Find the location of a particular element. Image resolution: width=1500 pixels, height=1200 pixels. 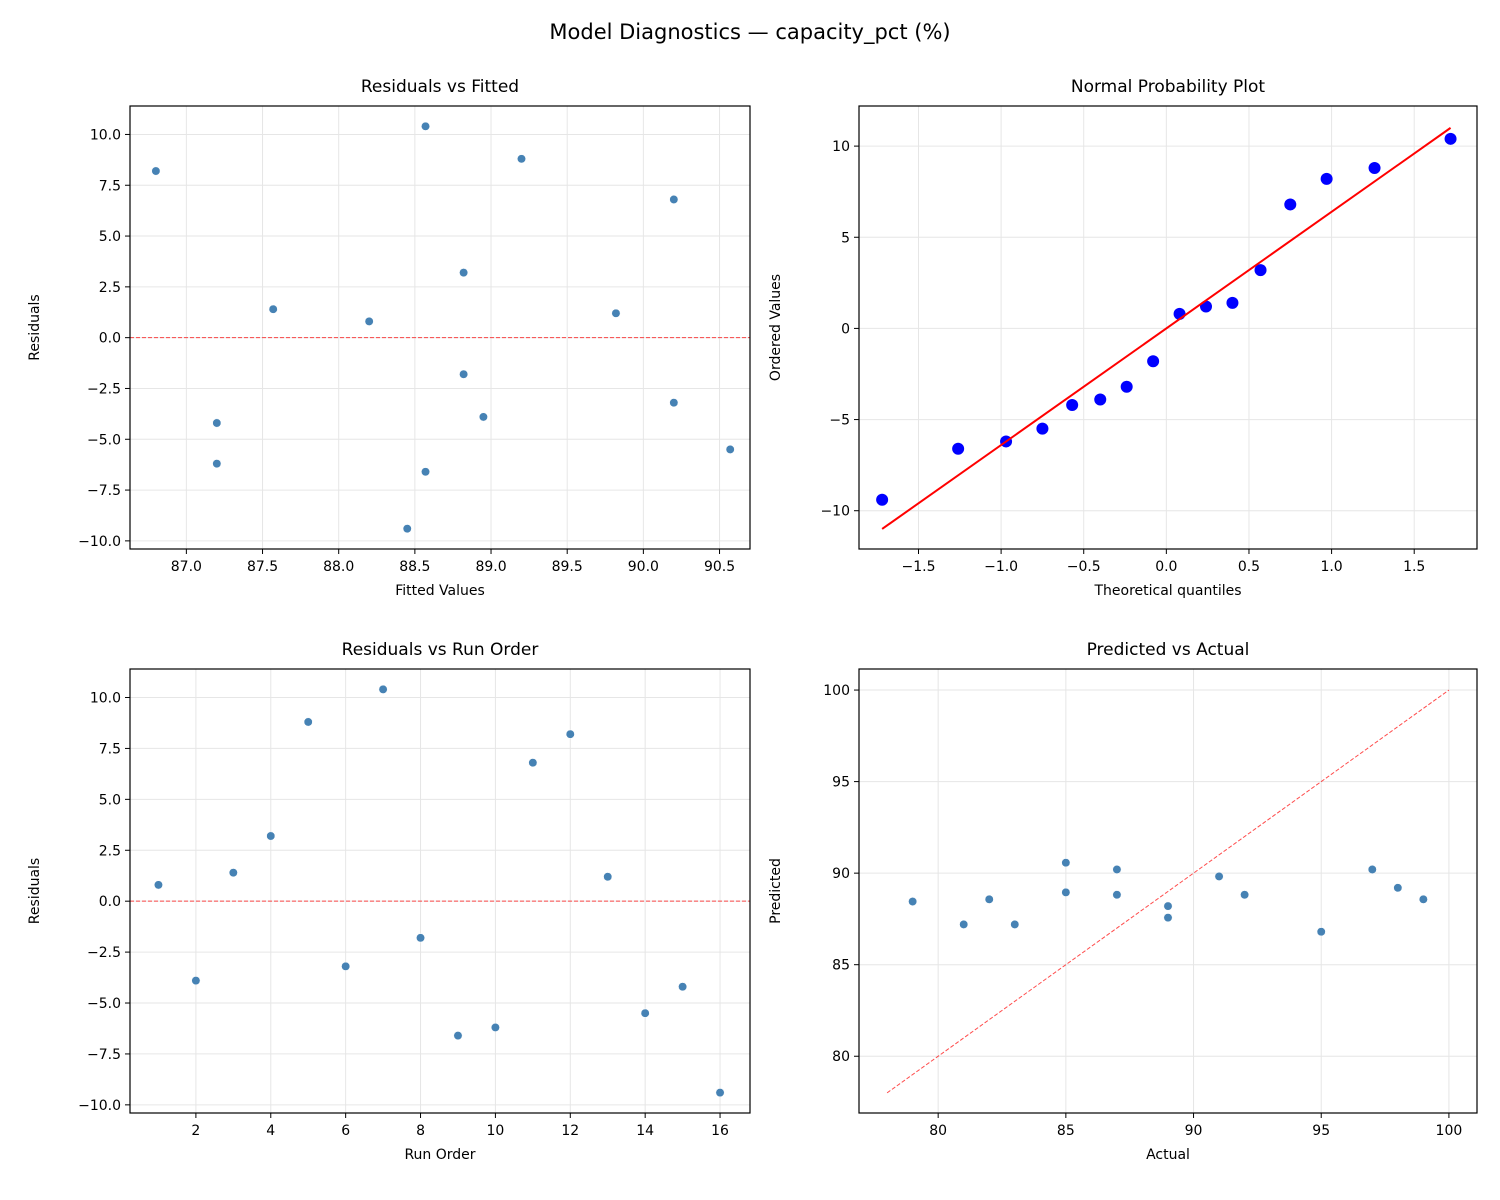

x-tick-label: 6 is located at coordinates (345, 1131).